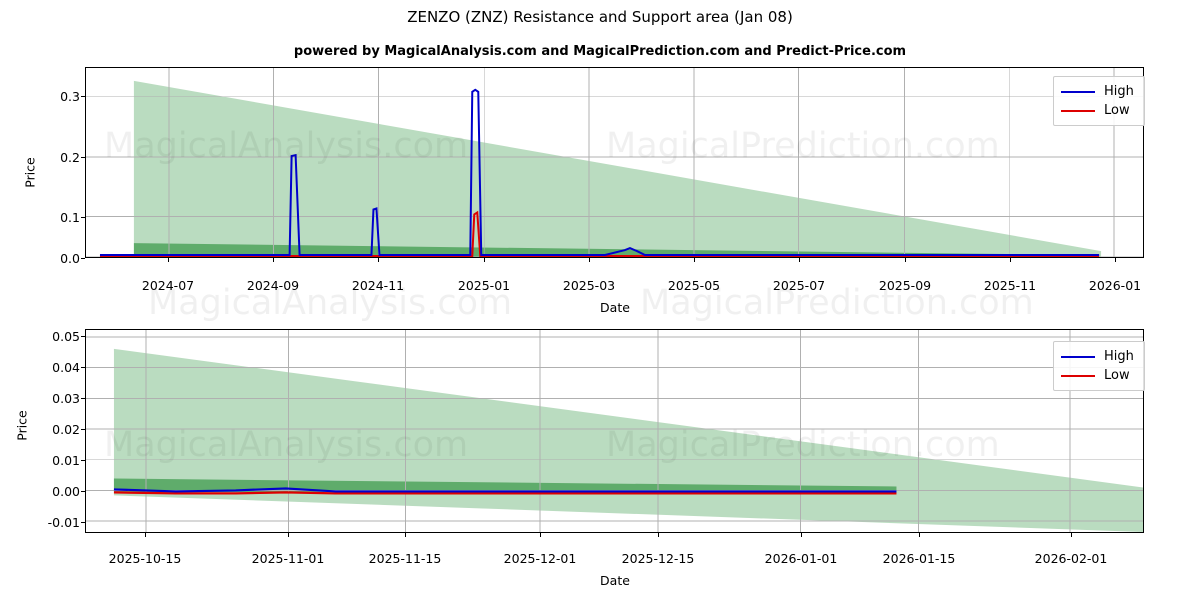 This screenshot has width=1200, height=600. I want to click on zoomed-xtick-7: 2026-02-01, so click(1071, 558).